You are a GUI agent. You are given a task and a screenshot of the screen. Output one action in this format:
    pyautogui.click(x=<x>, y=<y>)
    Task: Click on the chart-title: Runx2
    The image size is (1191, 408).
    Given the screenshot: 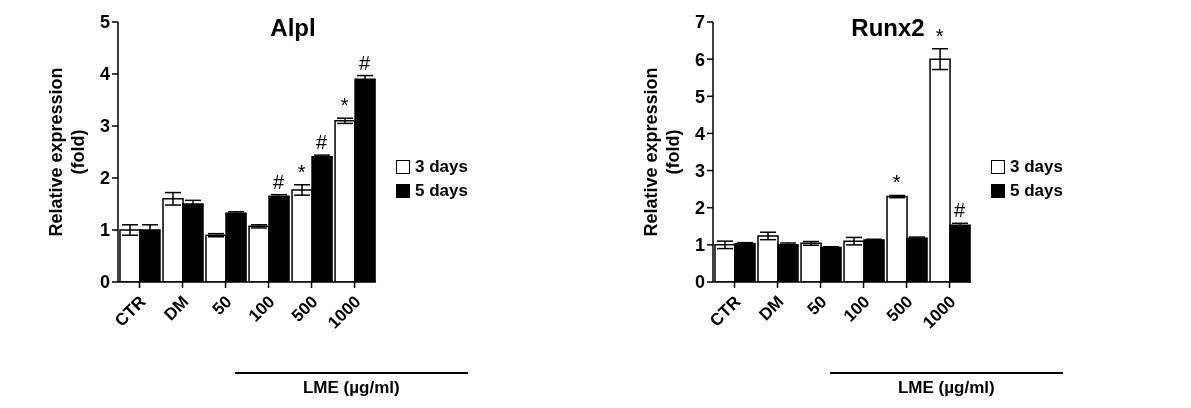 What is the action you would take?
    pyautogui.click(x=888, y=27)
    